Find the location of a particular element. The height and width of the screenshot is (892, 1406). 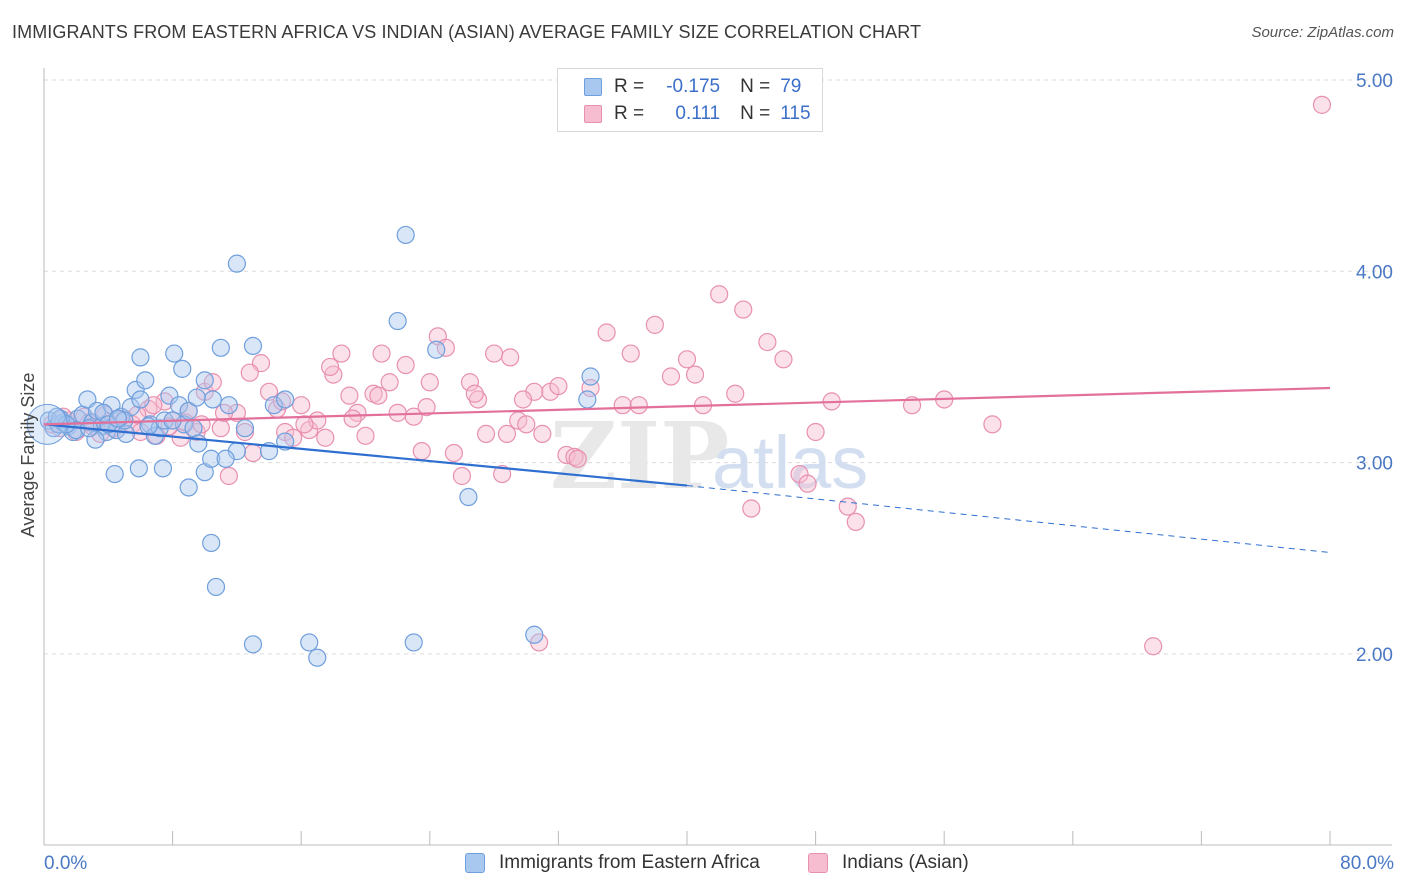

legend-item-indians-asian: Indians (Asian) is located at coordinates (888, 863).